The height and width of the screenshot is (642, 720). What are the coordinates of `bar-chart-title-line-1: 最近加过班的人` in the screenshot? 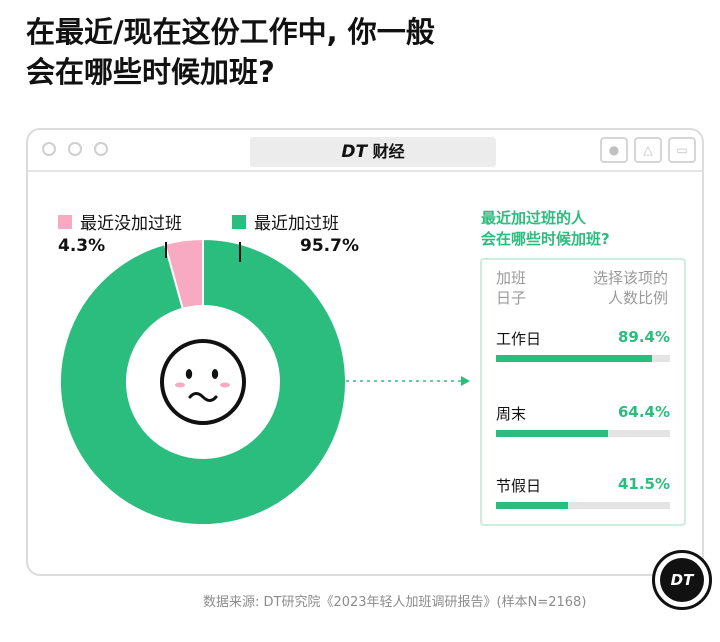 It's located at (534, 218).